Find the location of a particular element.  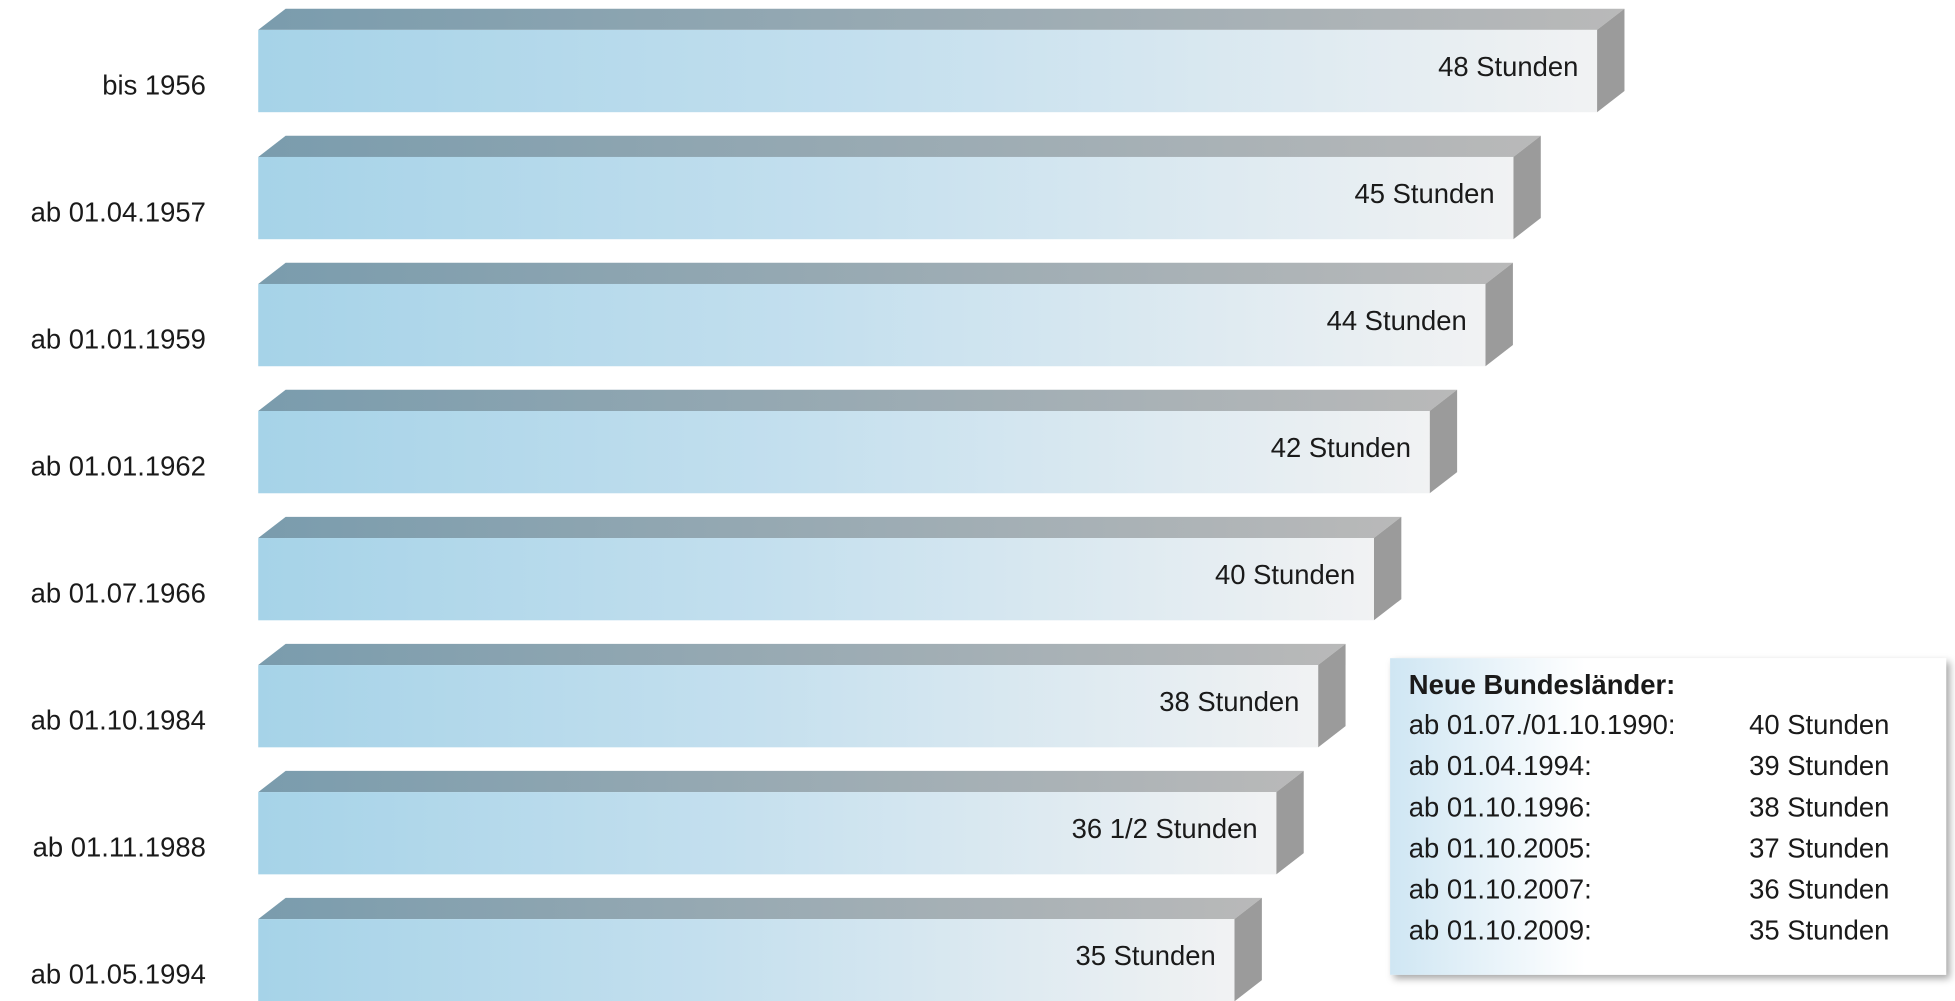

value-label: 35 Stunden is located at coordinates (1146, 955).